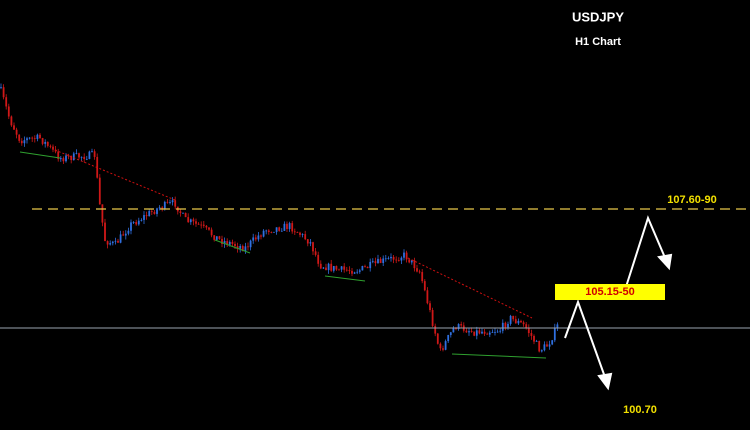  I want to click on down-arrow, so click(585, 340).